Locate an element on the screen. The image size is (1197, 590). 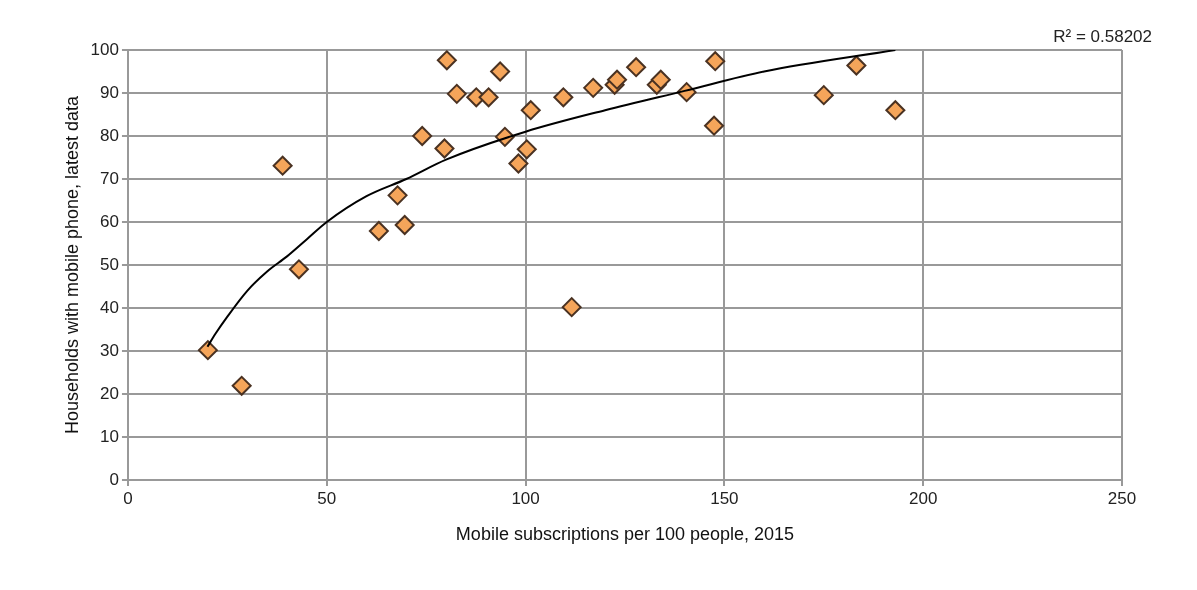
x-tick-label: 200 is located at coordinates (923, 498).